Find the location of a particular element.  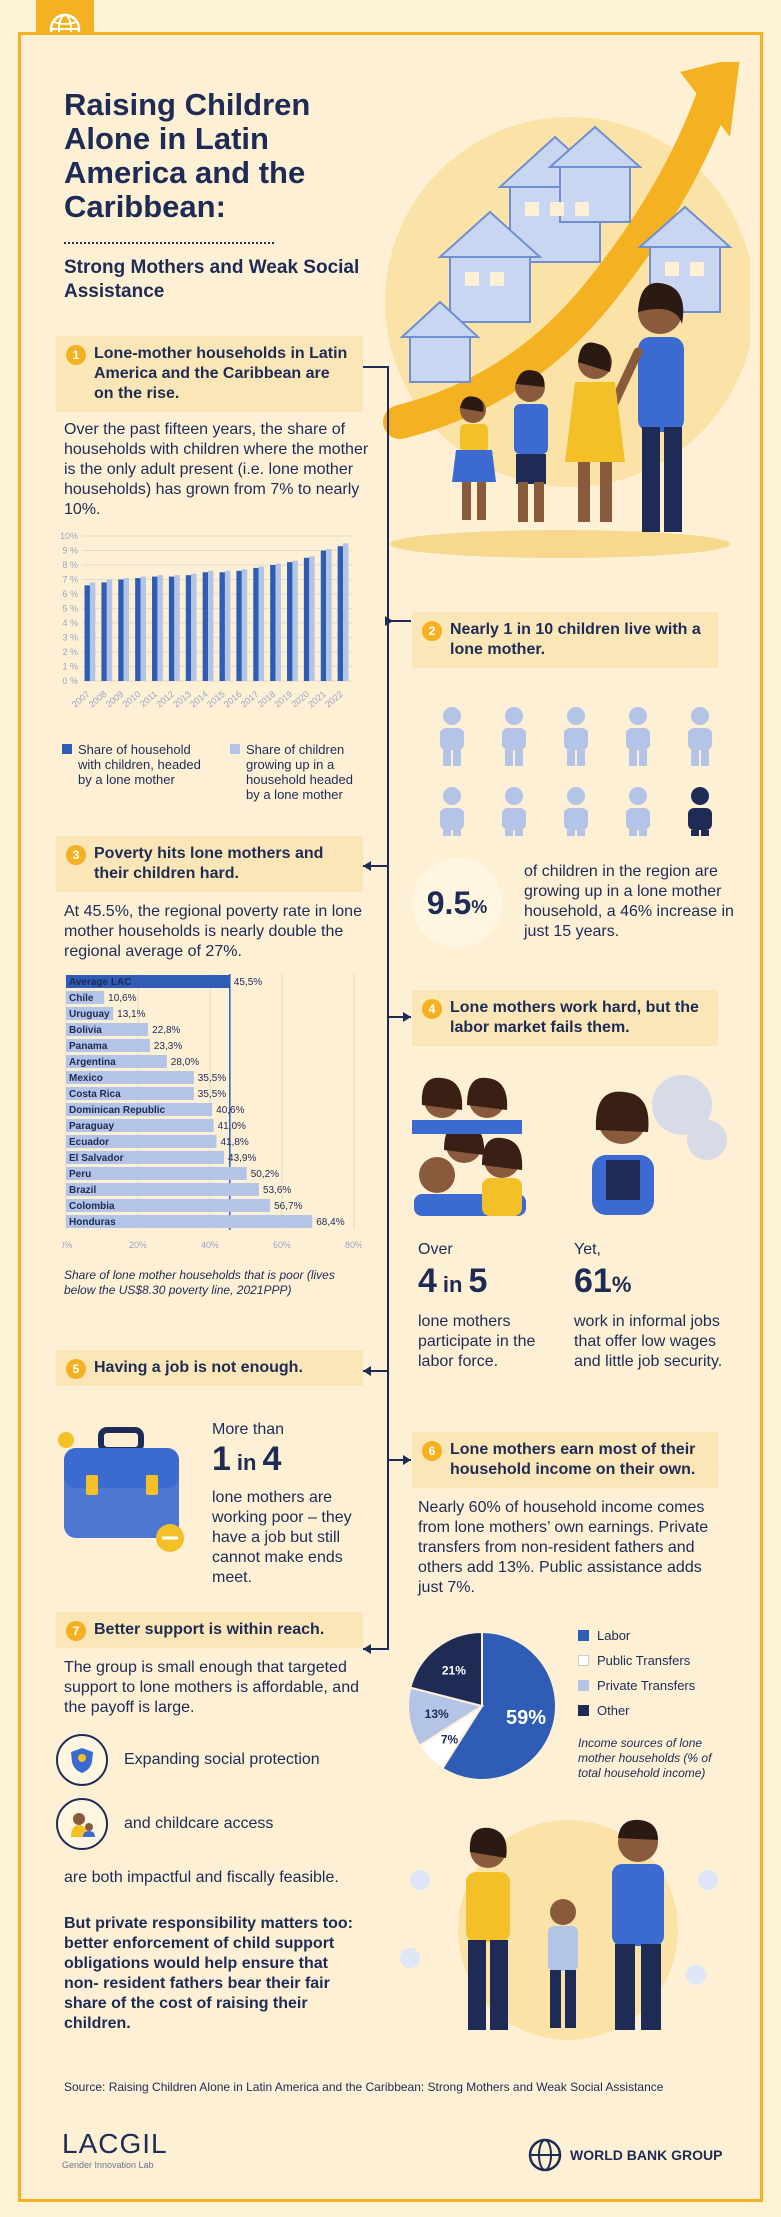

section-4-number: 4 is located at coordinates (432, 1009).